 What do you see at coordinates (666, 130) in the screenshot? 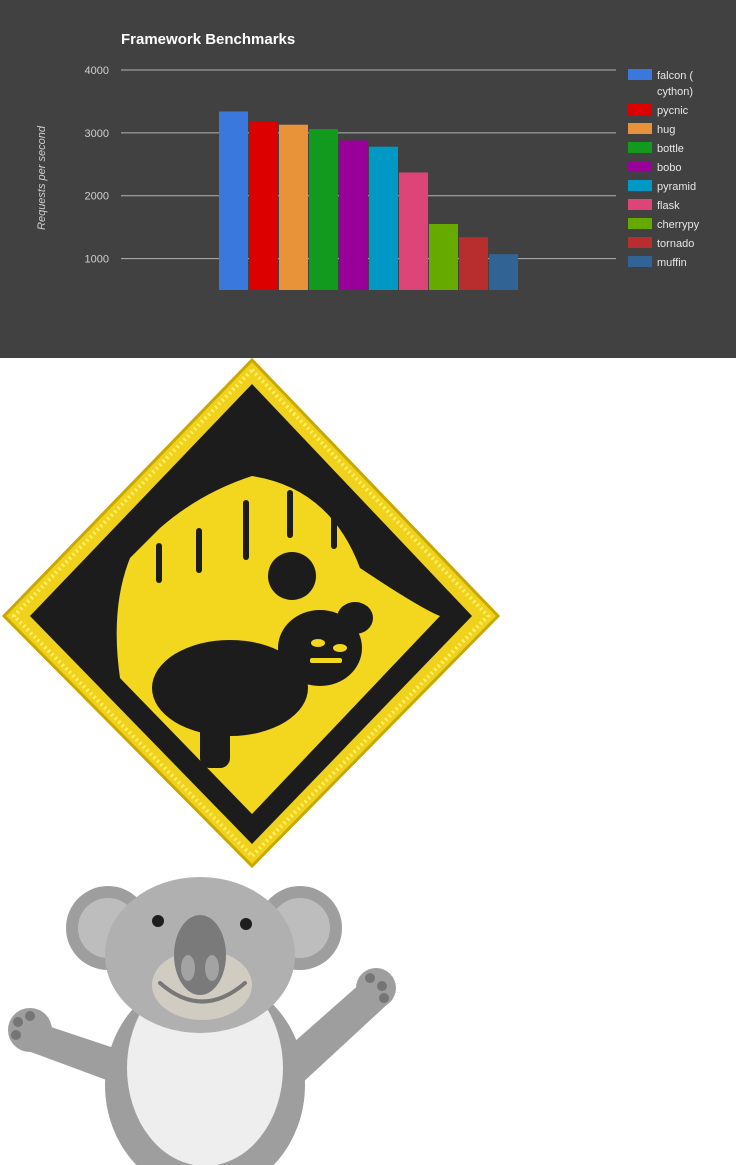
I see `legend-label: hug` at bounding box center [666, 130].